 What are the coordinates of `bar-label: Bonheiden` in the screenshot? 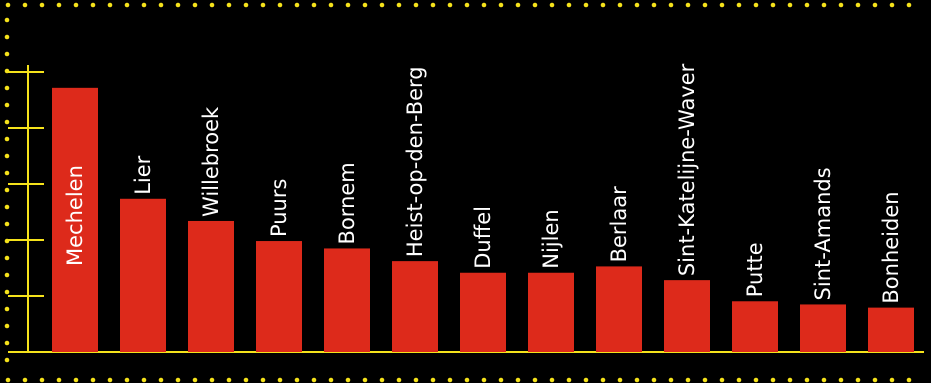 It's located at (891, 247).